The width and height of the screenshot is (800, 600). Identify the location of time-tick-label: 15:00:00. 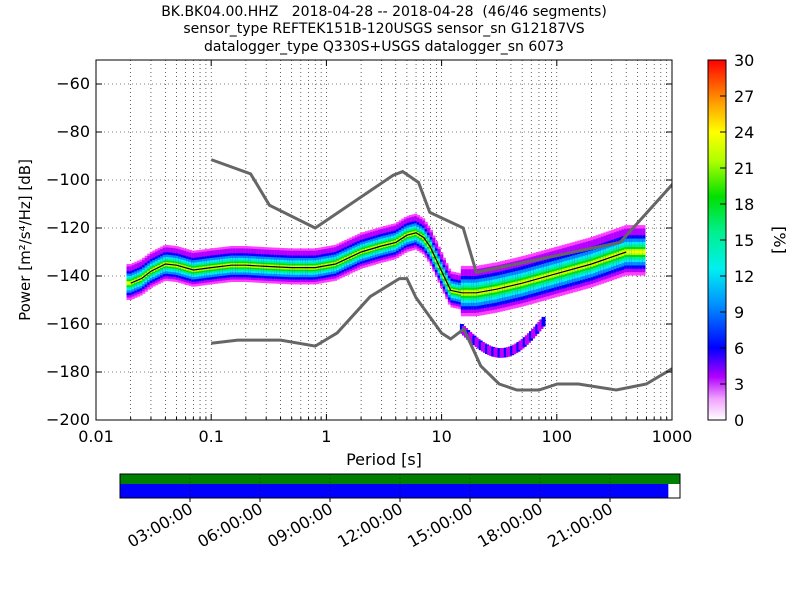
(440, 525).